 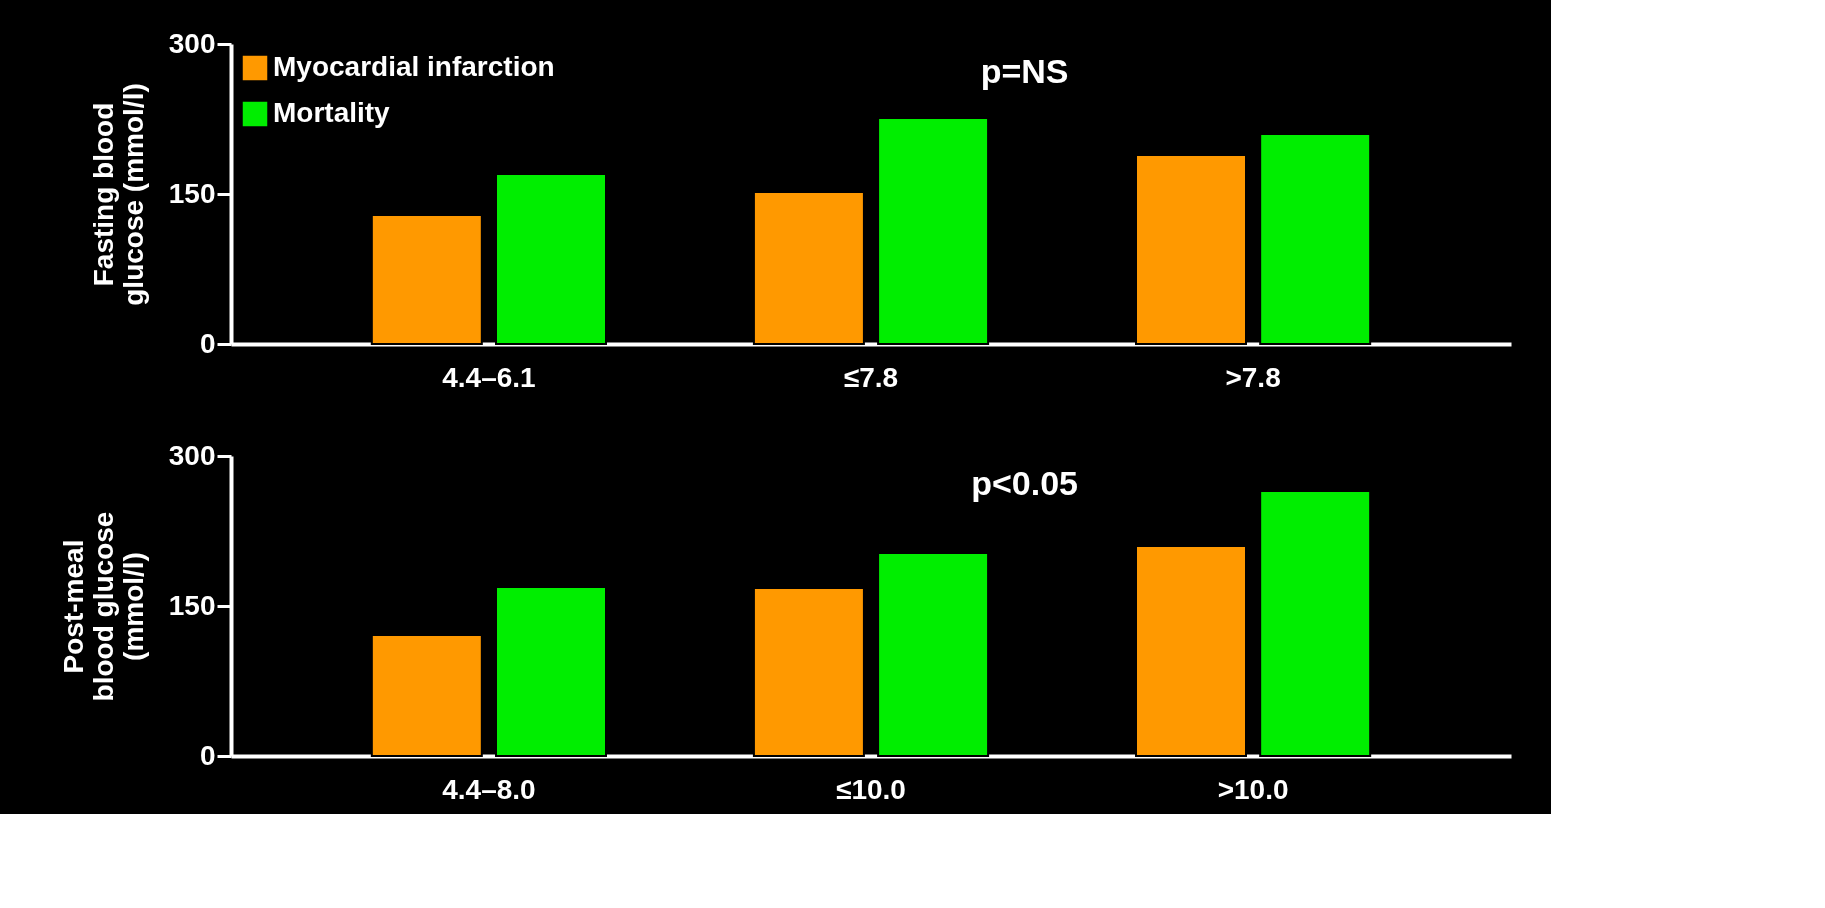 I want to click on legend-label: Myocardial infarction, so click(x=414, y=66).